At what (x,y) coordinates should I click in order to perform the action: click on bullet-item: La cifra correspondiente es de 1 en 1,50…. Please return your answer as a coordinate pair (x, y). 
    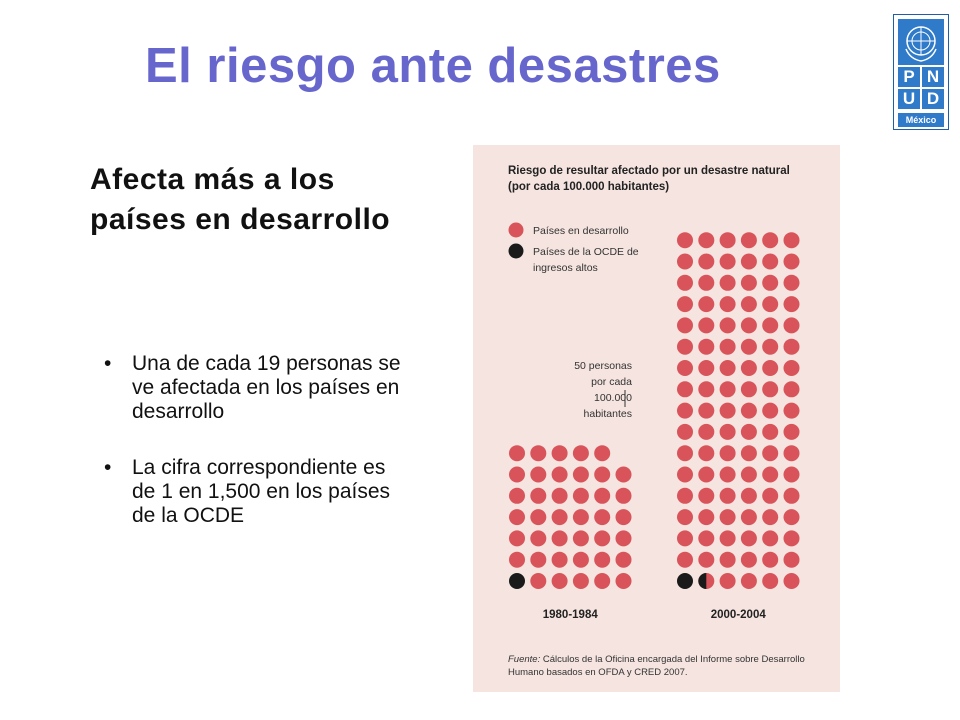
    Looking at the image, I should click on (259, 492).